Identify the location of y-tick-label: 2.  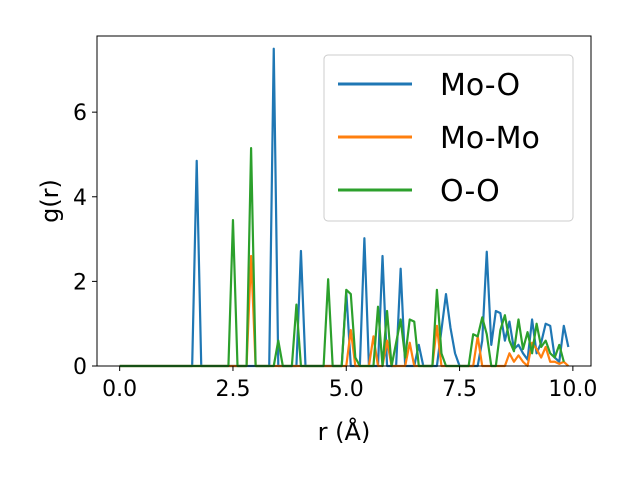
(80, 282).